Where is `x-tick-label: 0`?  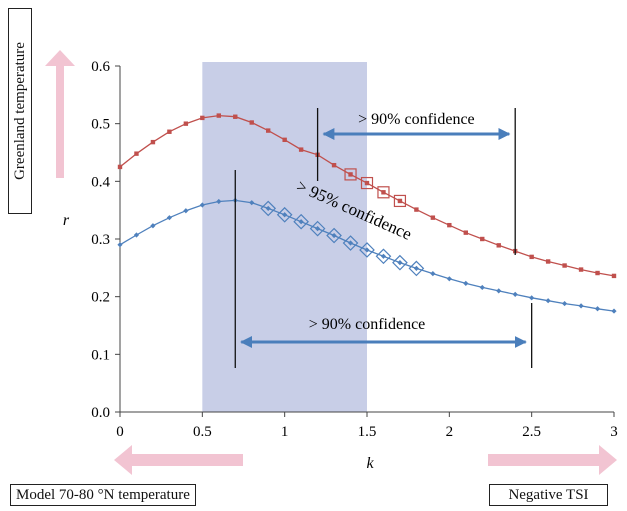
x-tick-label: 0 is located at coordinates (120, 432).